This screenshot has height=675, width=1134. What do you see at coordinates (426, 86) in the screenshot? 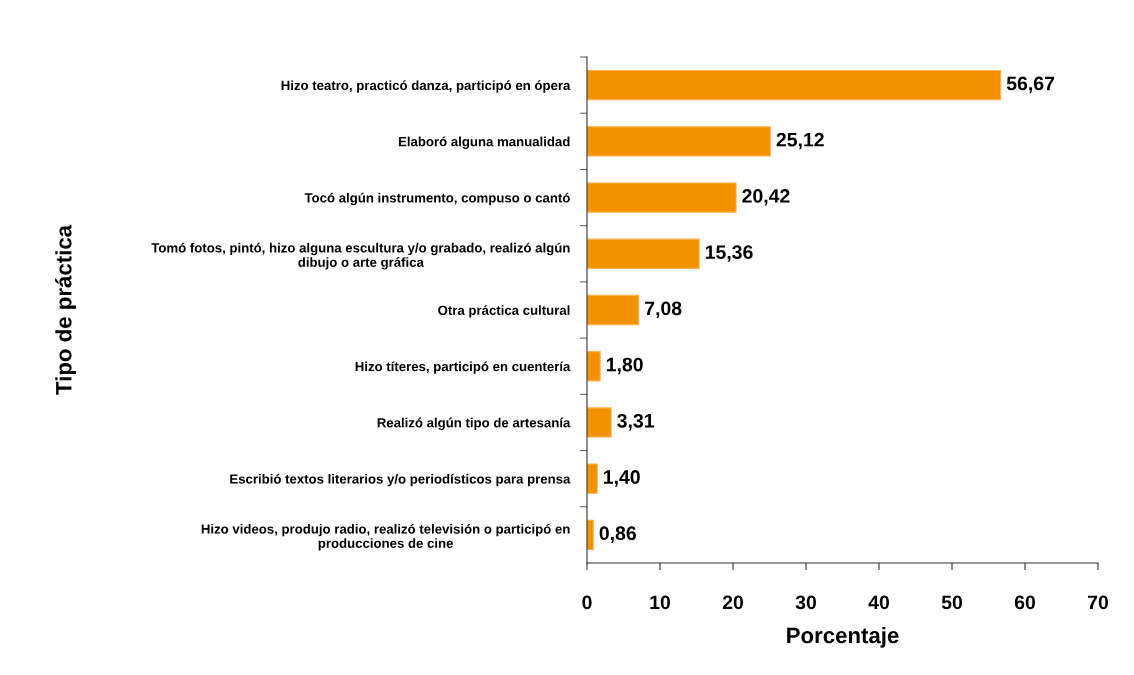
I see `y-tick-label: Hizo teatro, practicó danza, participó en ópera` at bounding box center [426, 86].